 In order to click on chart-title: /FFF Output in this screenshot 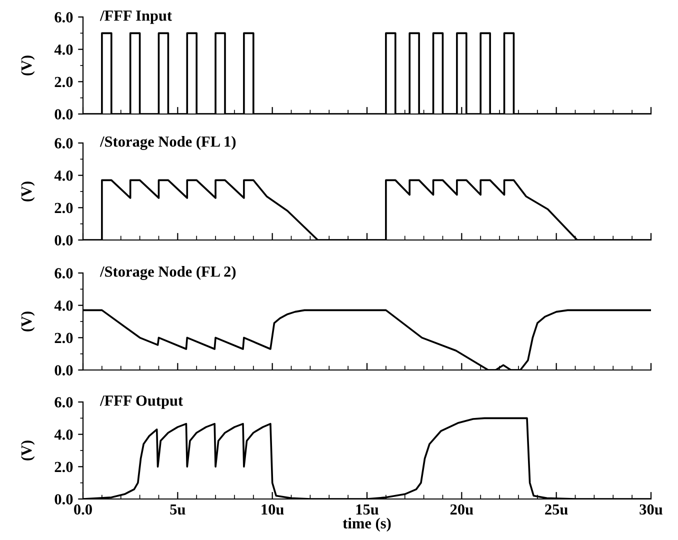, I will do `click(142, 402)`.